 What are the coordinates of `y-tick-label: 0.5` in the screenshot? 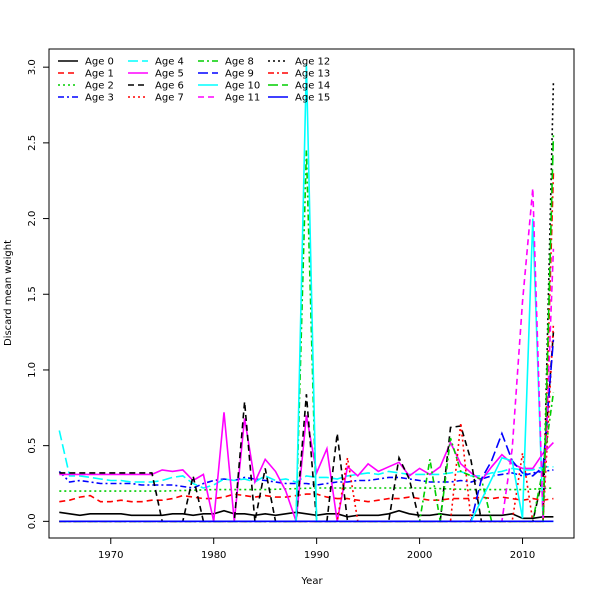 It's located at (32, 446).